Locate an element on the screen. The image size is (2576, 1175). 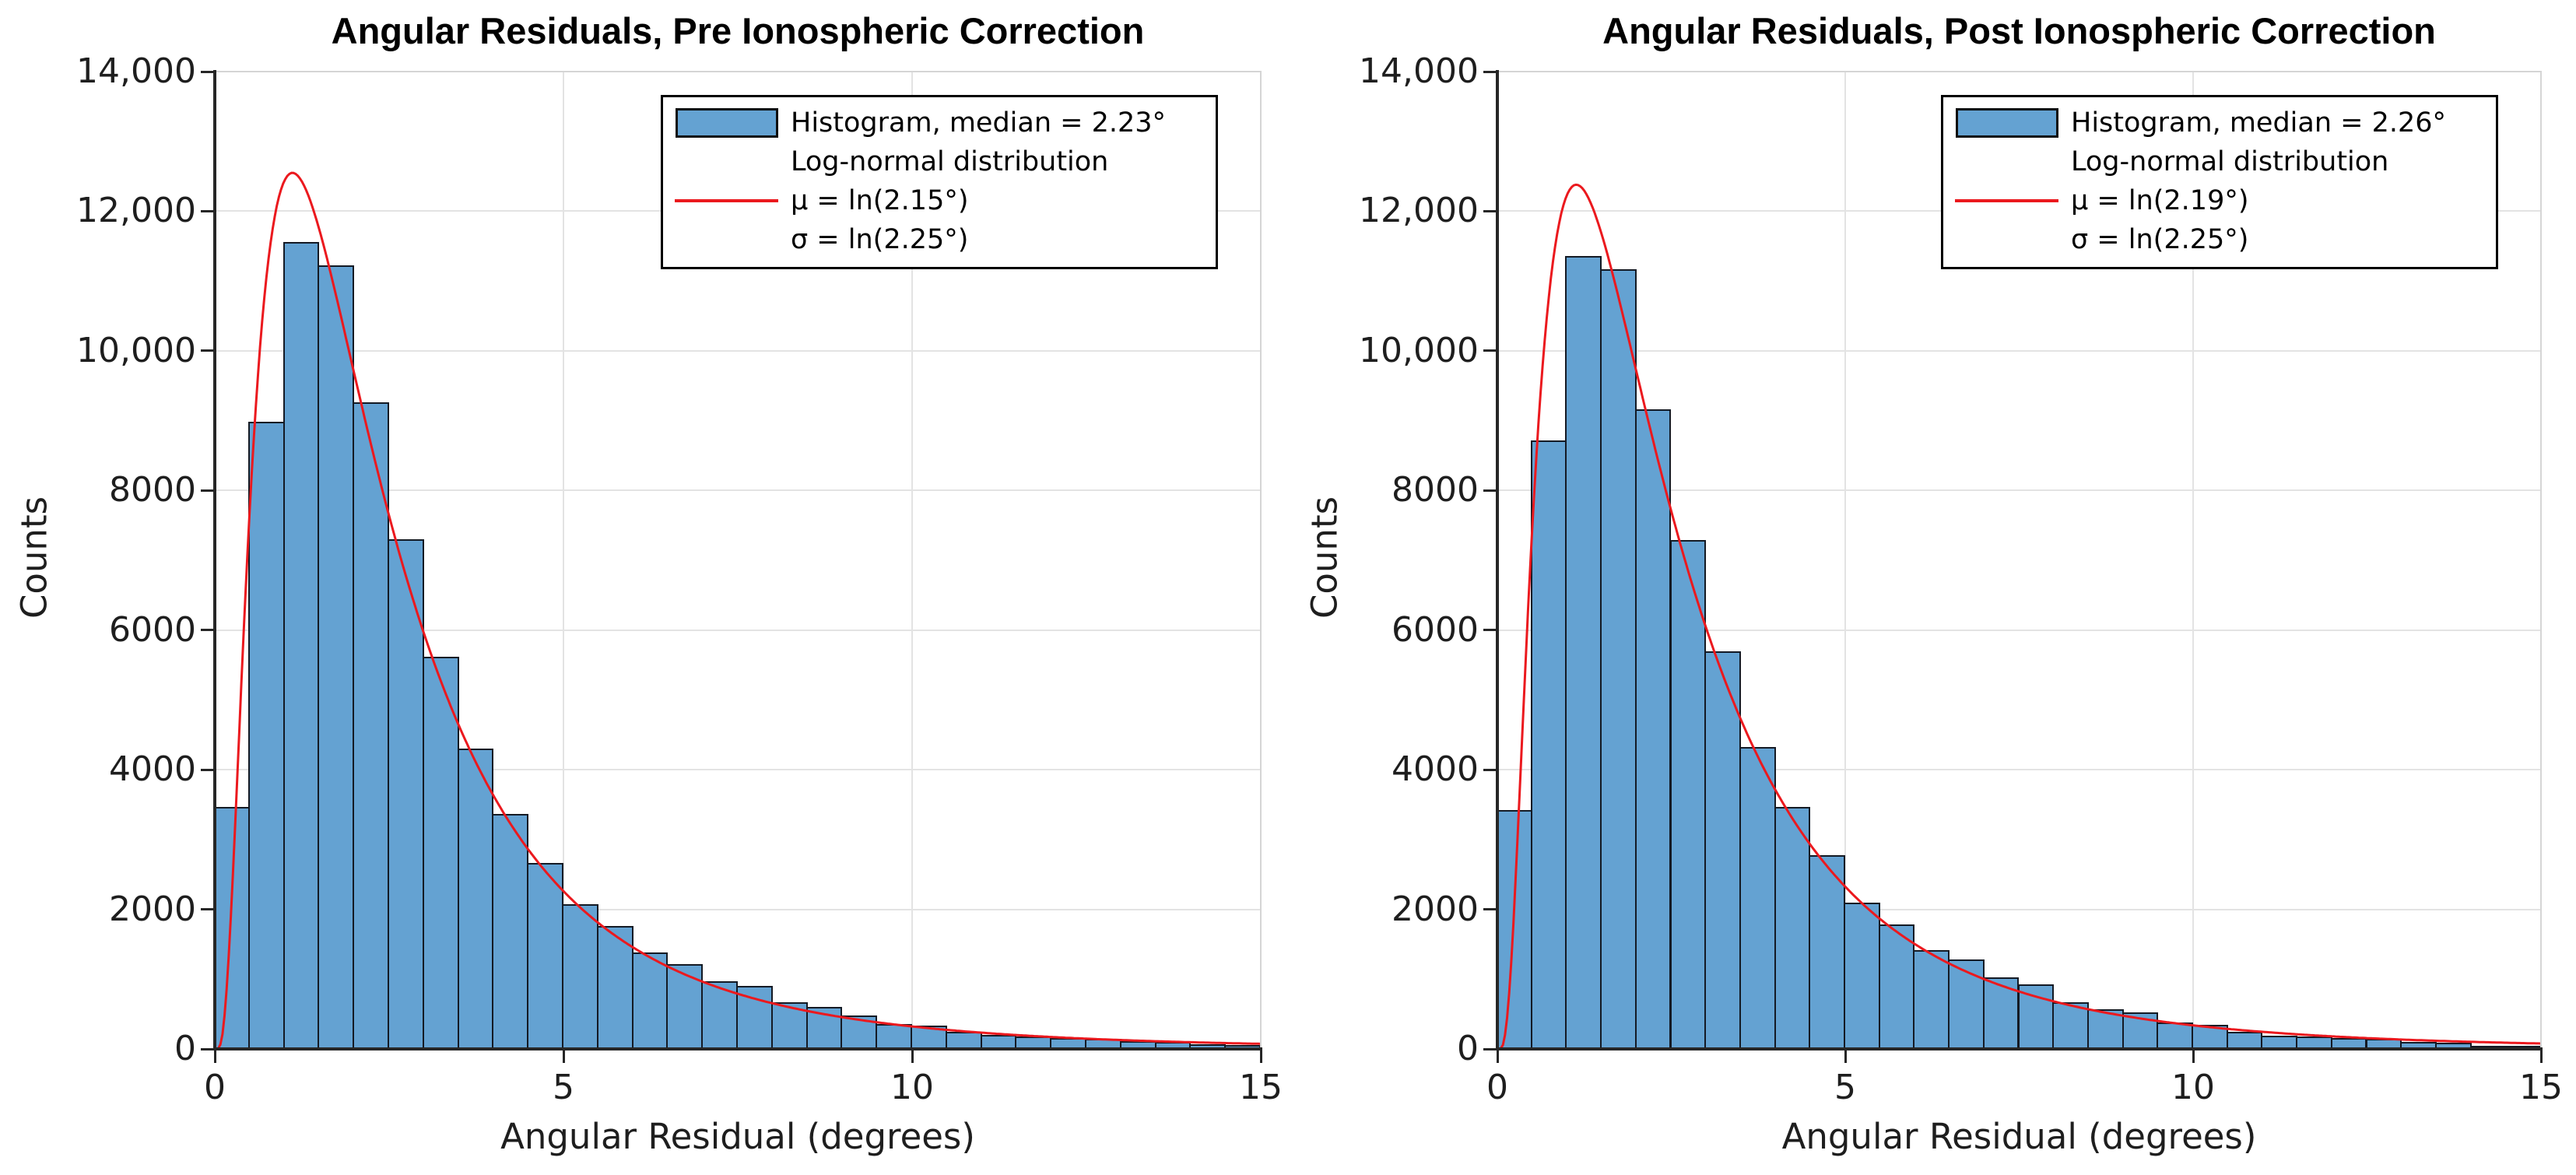
x-tick-label: 15 is located at coordinates (2541, 1087).